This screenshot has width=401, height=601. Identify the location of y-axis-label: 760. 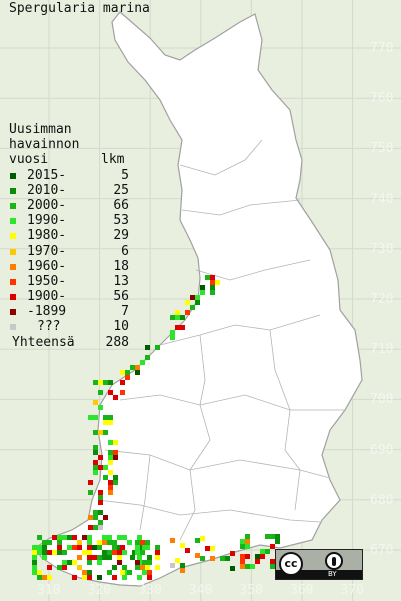
(382, 99).